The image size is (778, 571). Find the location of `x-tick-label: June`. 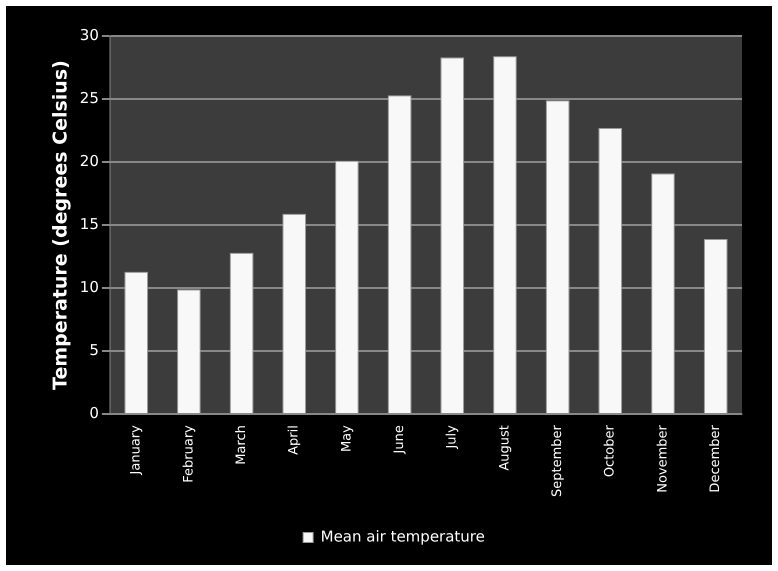

x-tick-label: June is located at coordinates (399, 439).